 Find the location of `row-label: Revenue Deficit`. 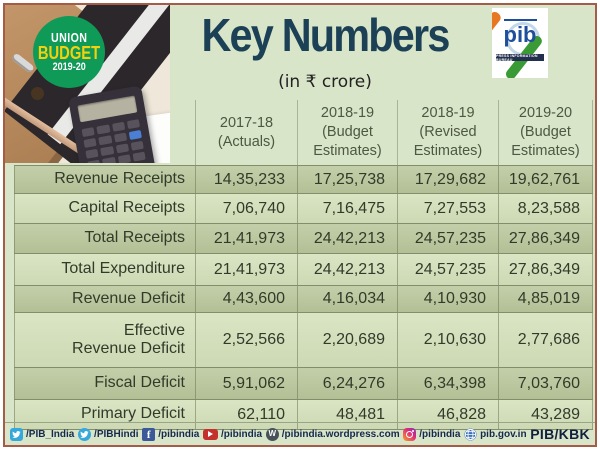

row-label: Revenue Deficit is located at coordinates (104, 299).